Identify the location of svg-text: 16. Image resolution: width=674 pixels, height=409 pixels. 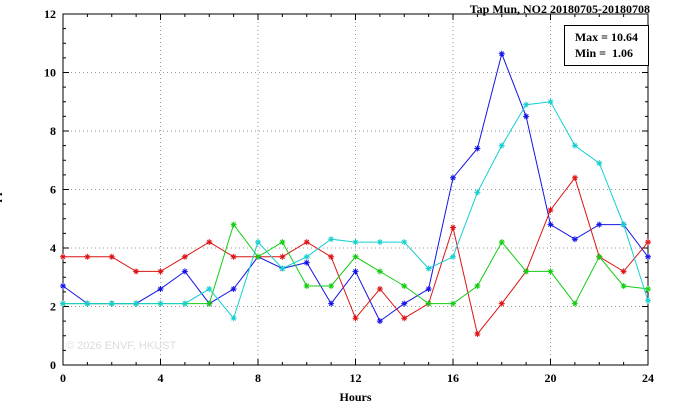
(453, 378).